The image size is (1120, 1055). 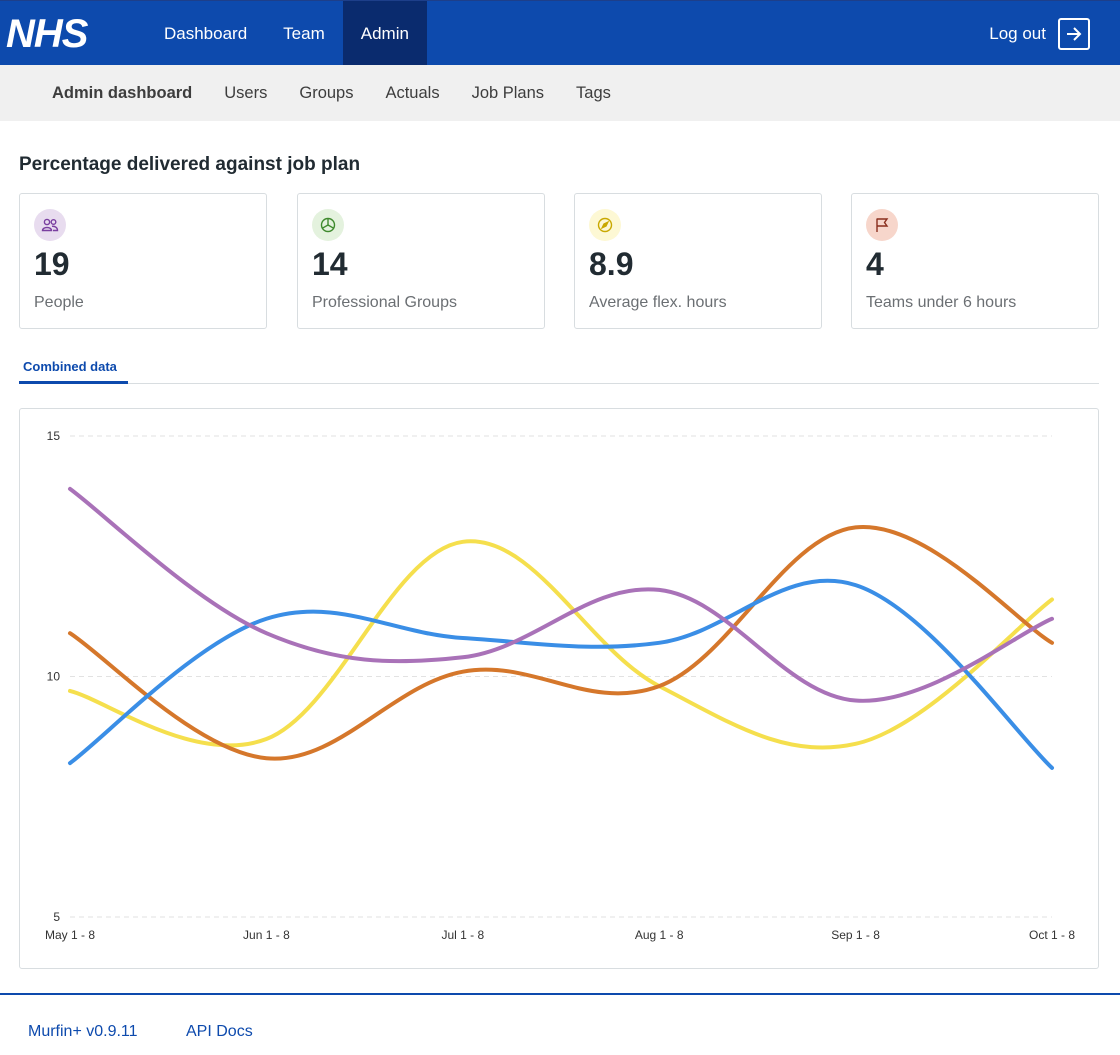 I want to click on stat-card-teams-under-6-hours: 4 Teams under 6 hours, so click(x=975, y=261).